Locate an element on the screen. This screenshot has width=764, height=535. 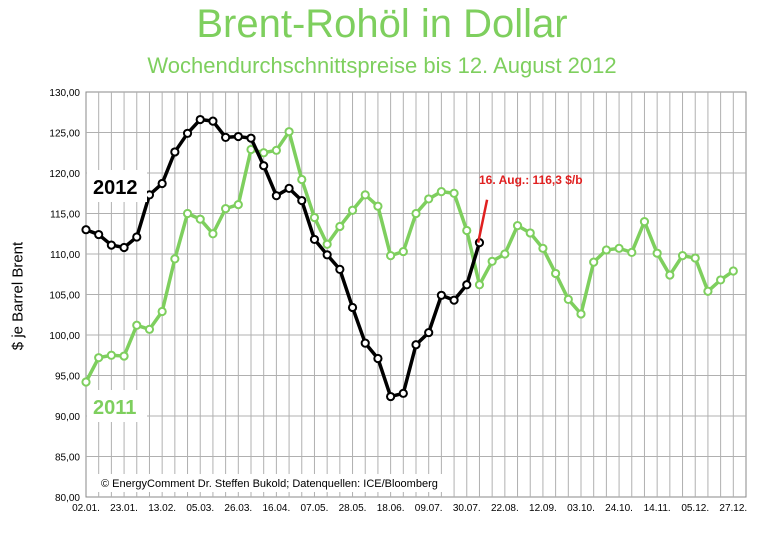
x-tick-label: 23.01. is located at coordinates (124, 508).